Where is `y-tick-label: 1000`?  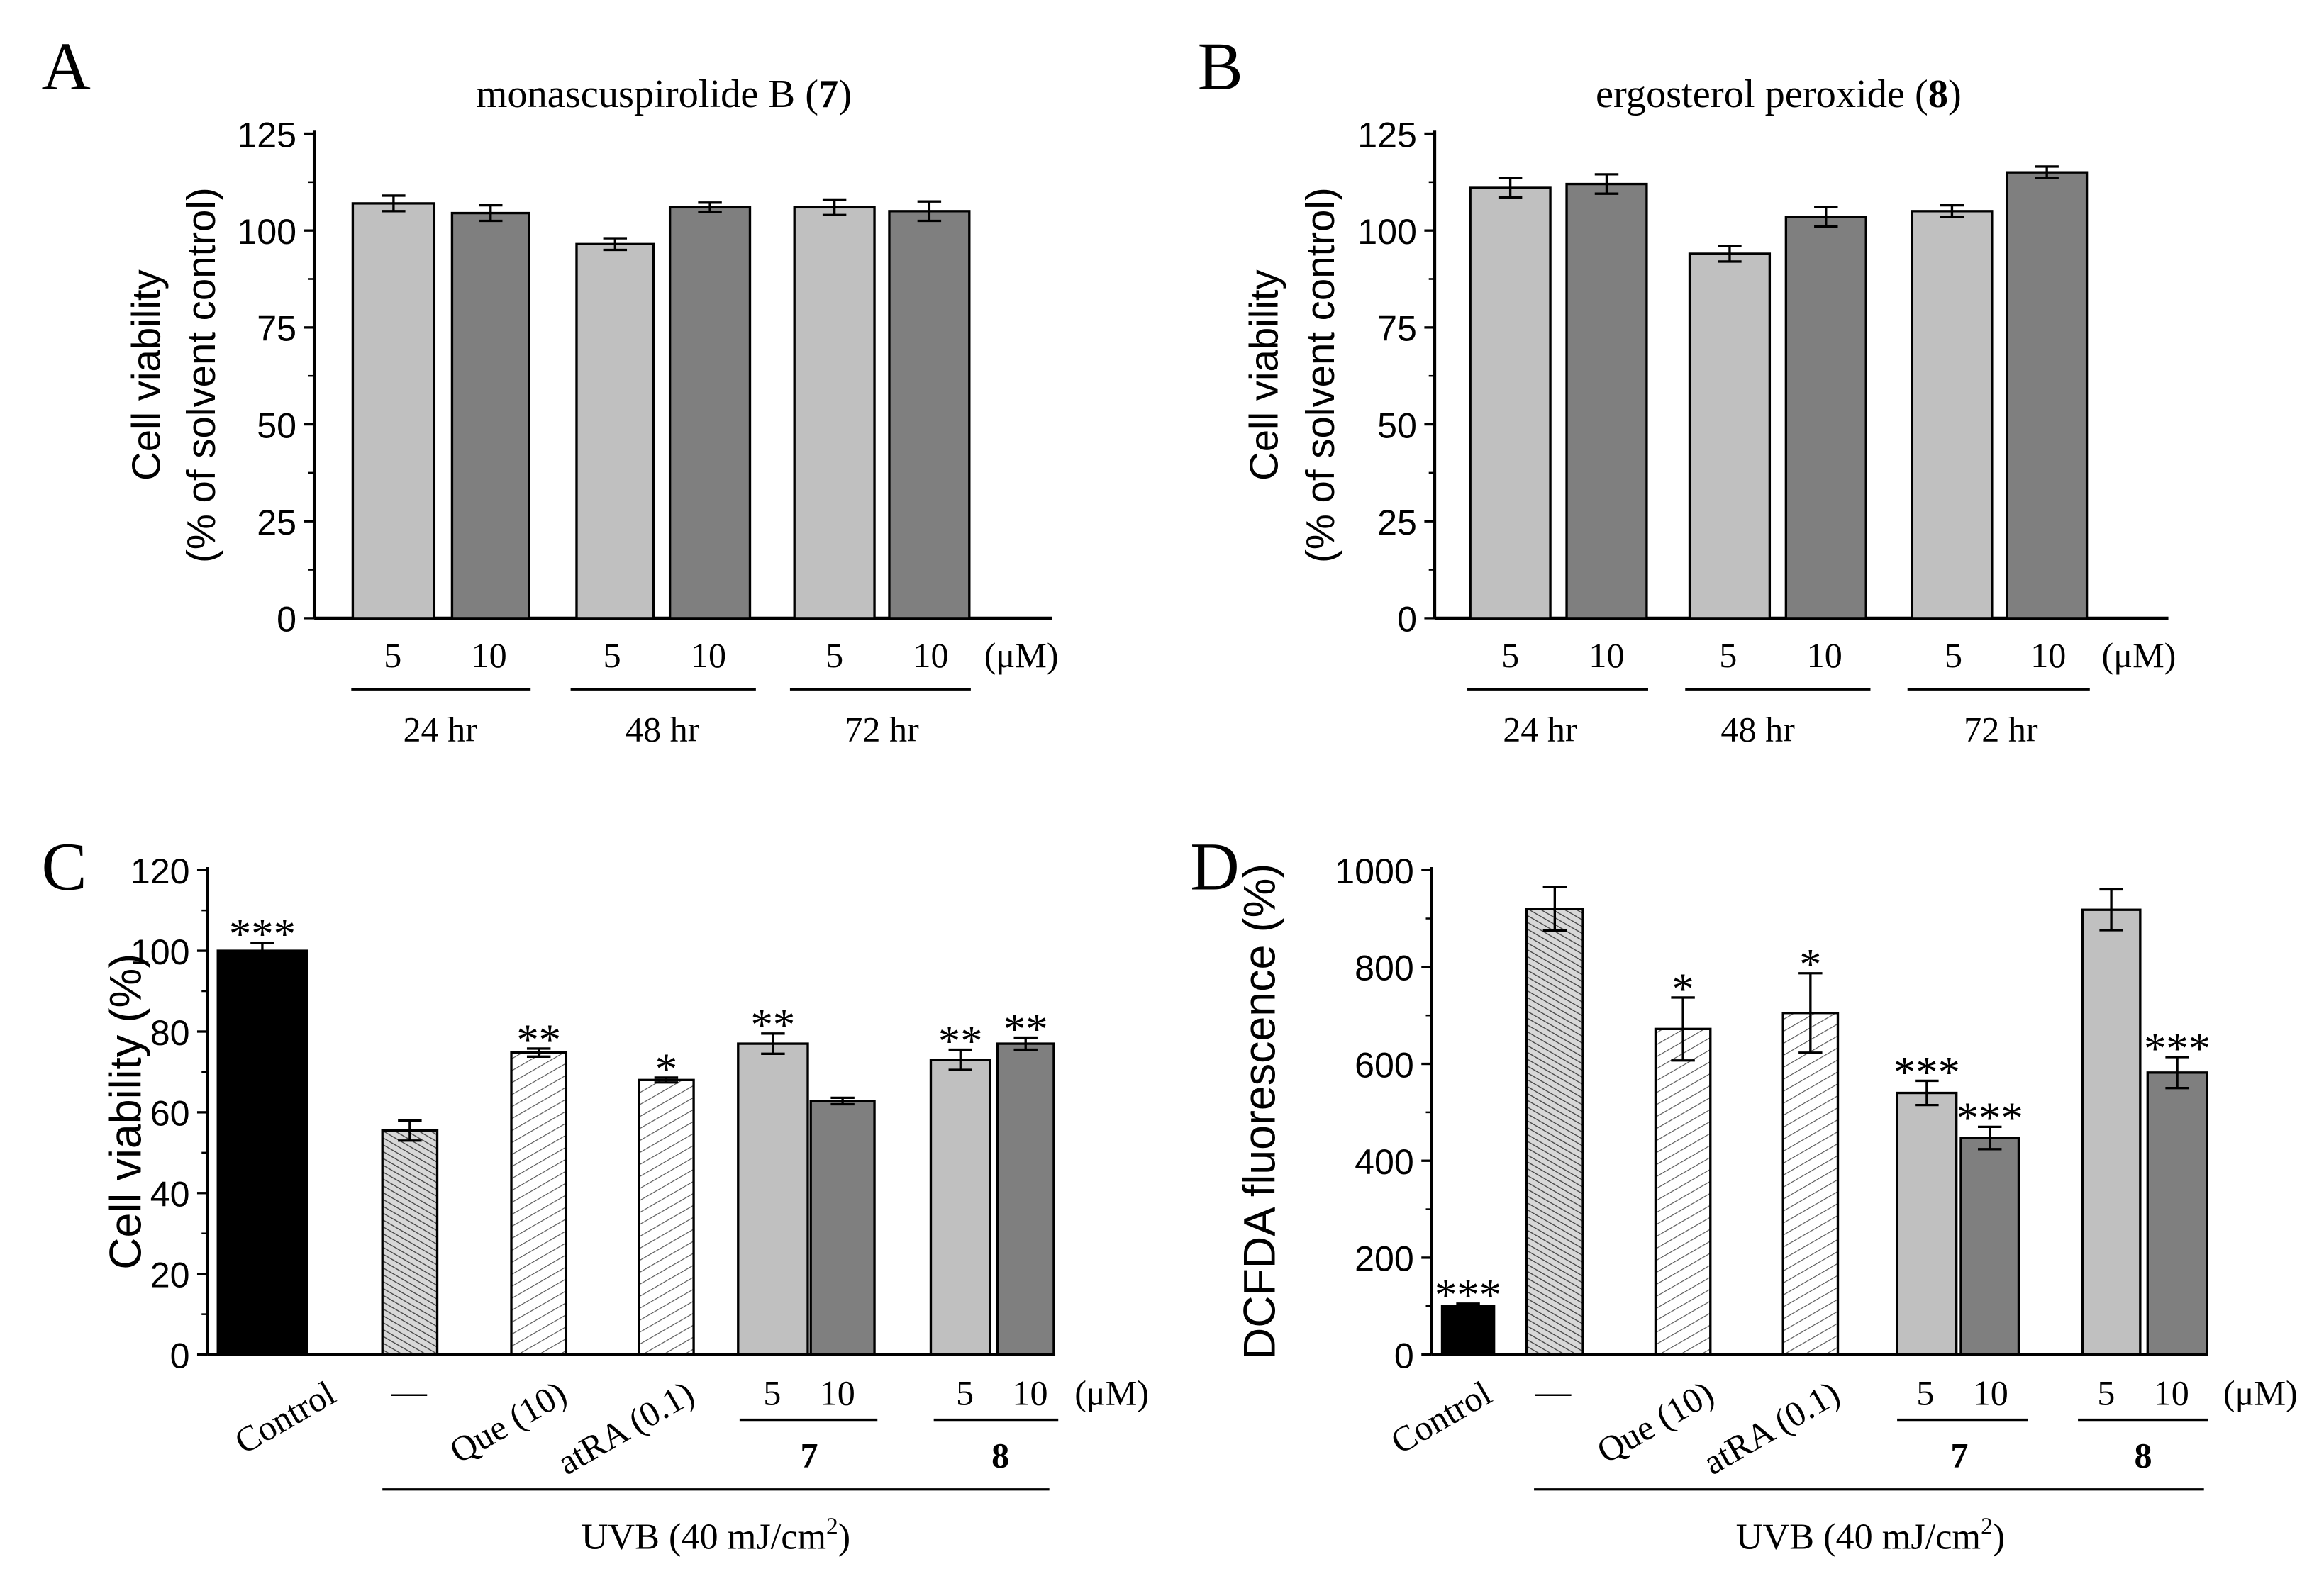
y-tick-label: 1000 is located at coordinates (1374, 871).